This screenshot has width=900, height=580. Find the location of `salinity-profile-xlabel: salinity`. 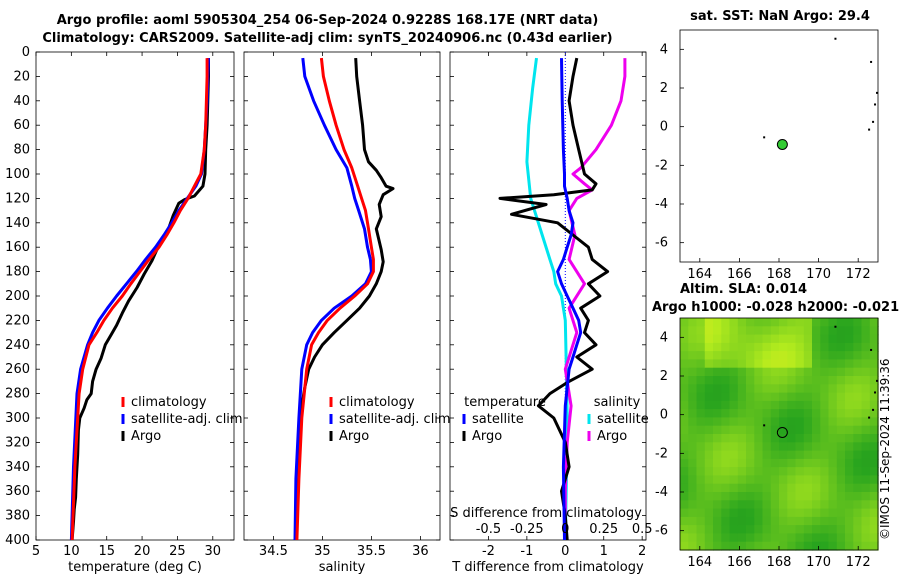

salinity-profile-xlabel: salinity is located at coordinates (342, 567).